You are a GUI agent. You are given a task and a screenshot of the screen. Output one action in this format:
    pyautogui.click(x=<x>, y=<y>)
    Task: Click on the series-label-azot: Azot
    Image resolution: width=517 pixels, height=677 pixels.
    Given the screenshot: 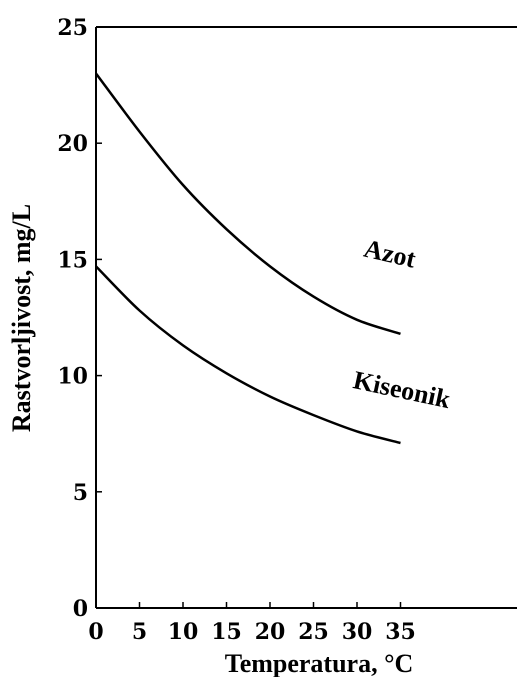 What is the action you would take?
    pyautogui.click(x=389, y=254)
    